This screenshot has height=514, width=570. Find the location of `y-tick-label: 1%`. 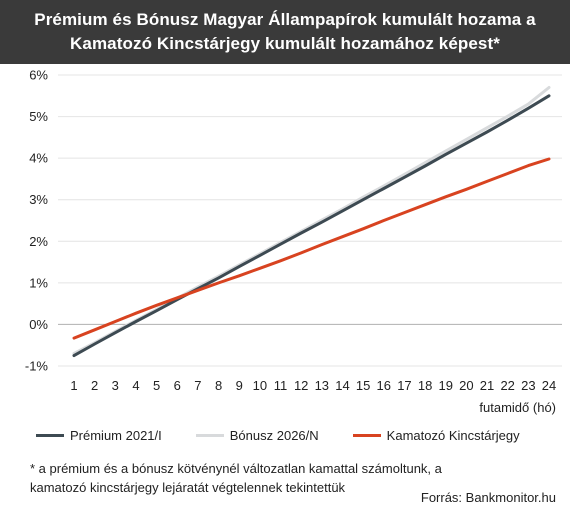

y-tick-label: 1% is located at coordinates (38, 282).